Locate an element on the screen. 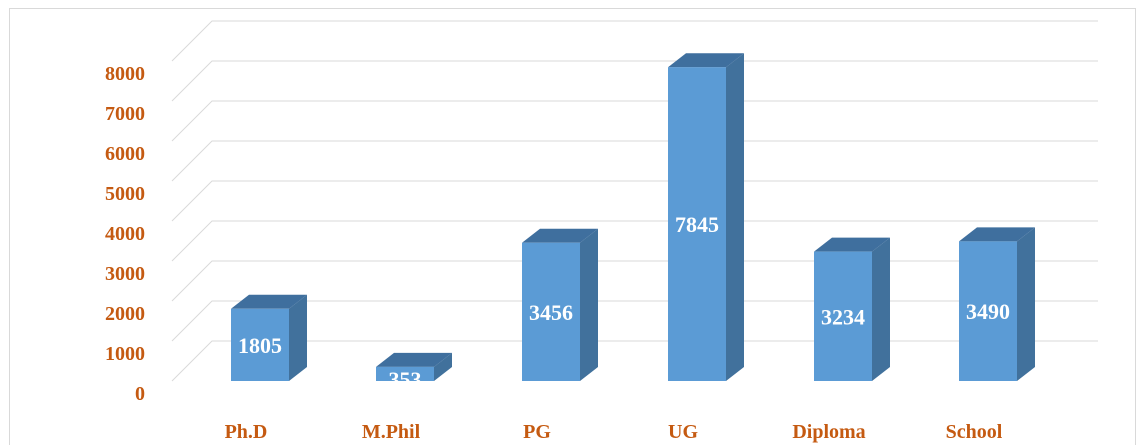 The height and width of the screenshot is (445, 1147). data-label: 3490 is located at coordinates (988, 311).